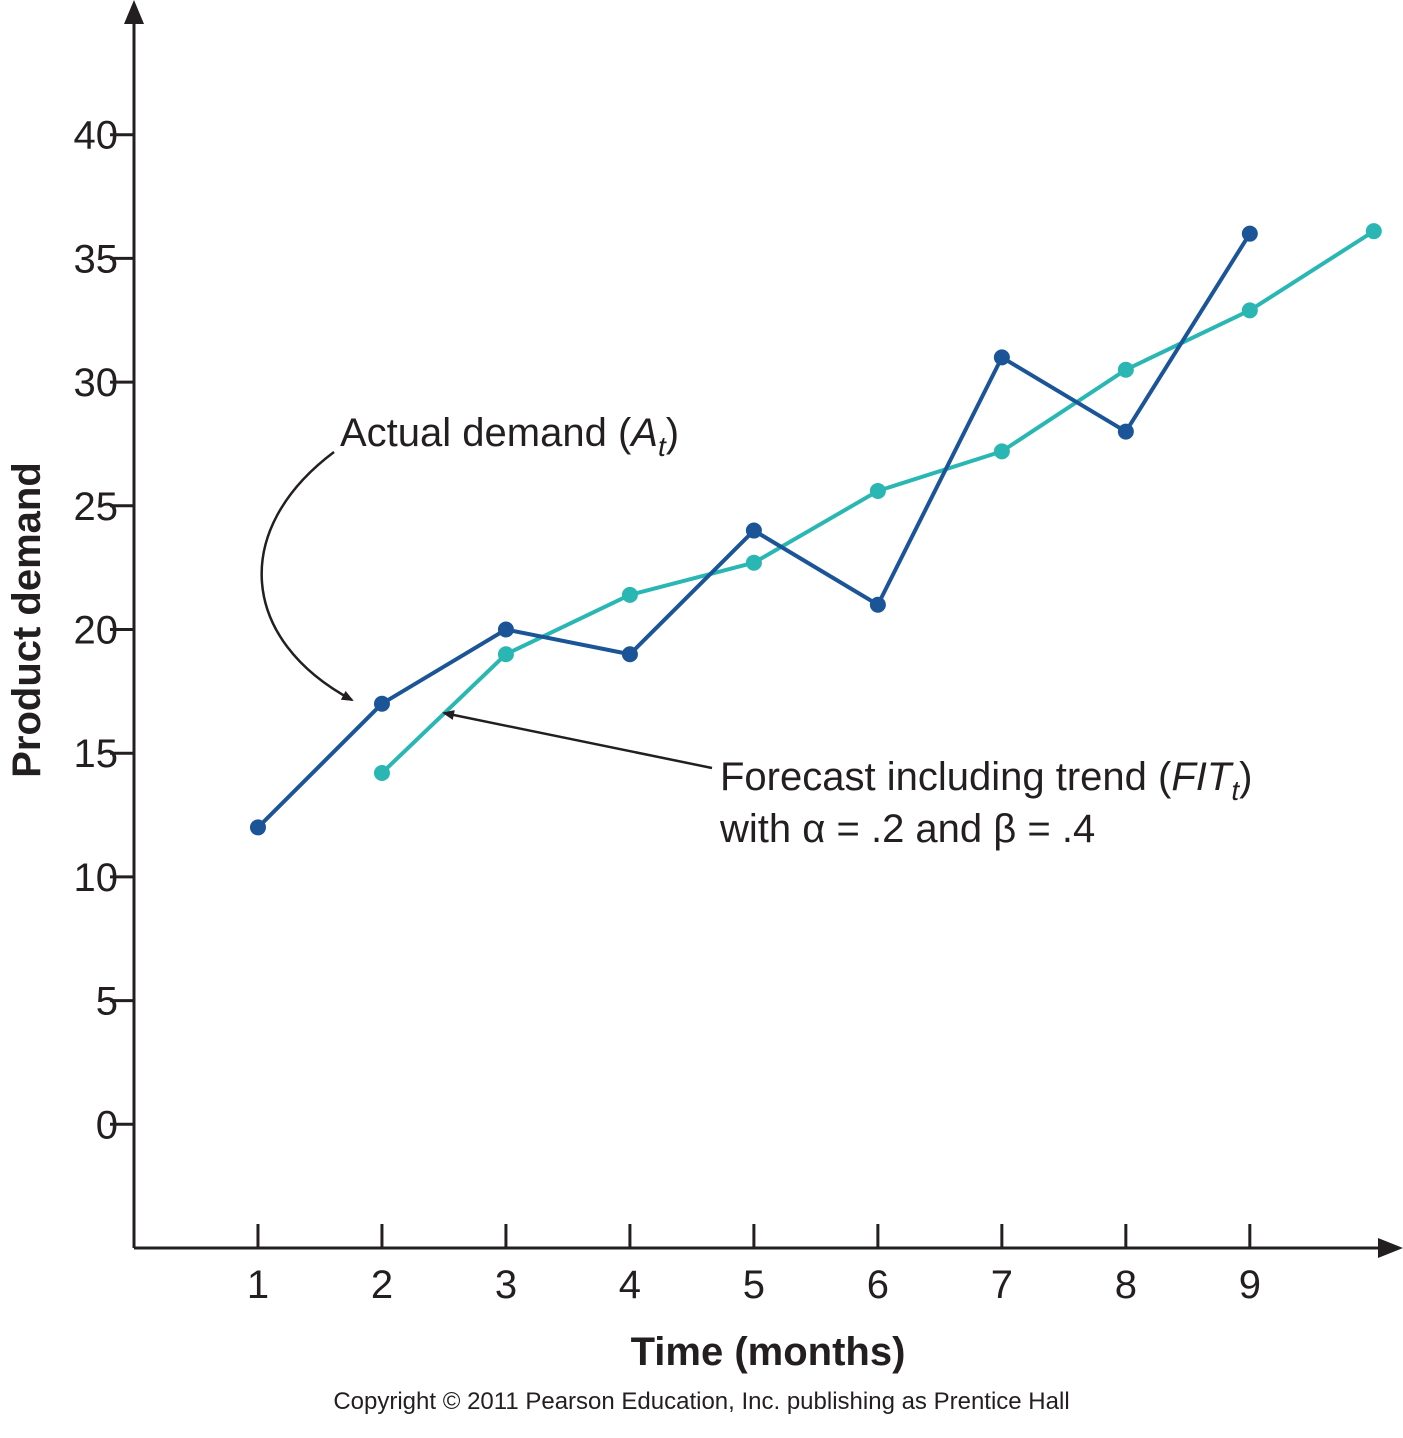 This screenshot has width=1403, height=1438. I want to click on y-tick-label: 10, so click(96, 878).